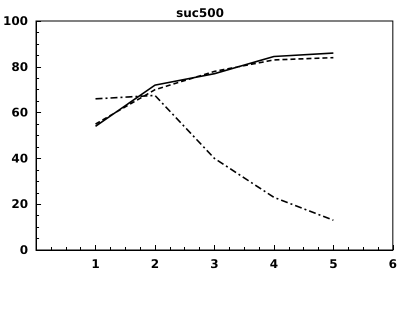 Image resolution: width=400 pixels, height=320 pixels. What do you see at coordinates (155, 264) in the screenshot?
I see `x-tick-label: 2` at bounding box center [155, 264].